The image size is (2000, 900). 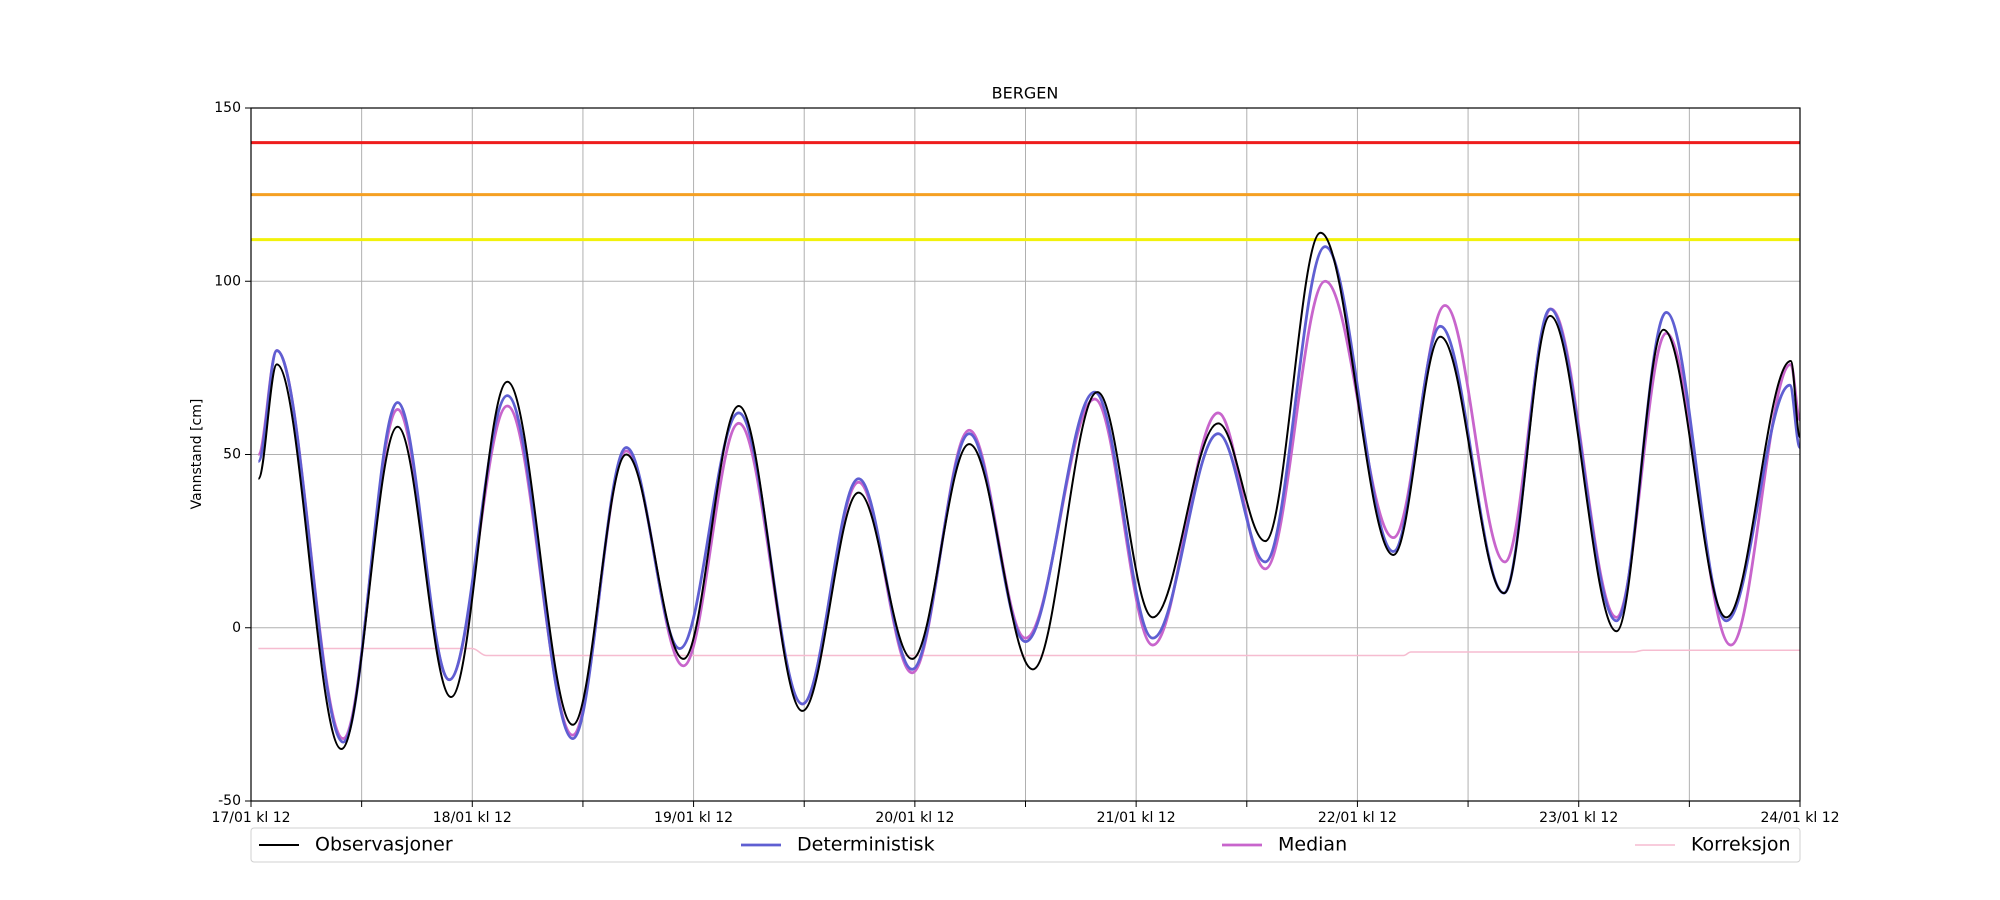 What do you see at coordinates (236, 628) in the screenshot?
I see `y-tick-label: 0` at bounding box center [236, 628].